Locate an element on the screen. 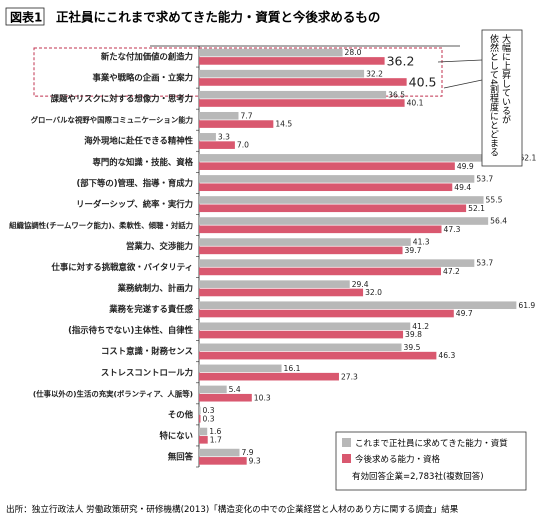 The height and width of the screenshot is (522, 550). legend-label-future: 今後求める能力・資格 is located at coordinates (398, 459).